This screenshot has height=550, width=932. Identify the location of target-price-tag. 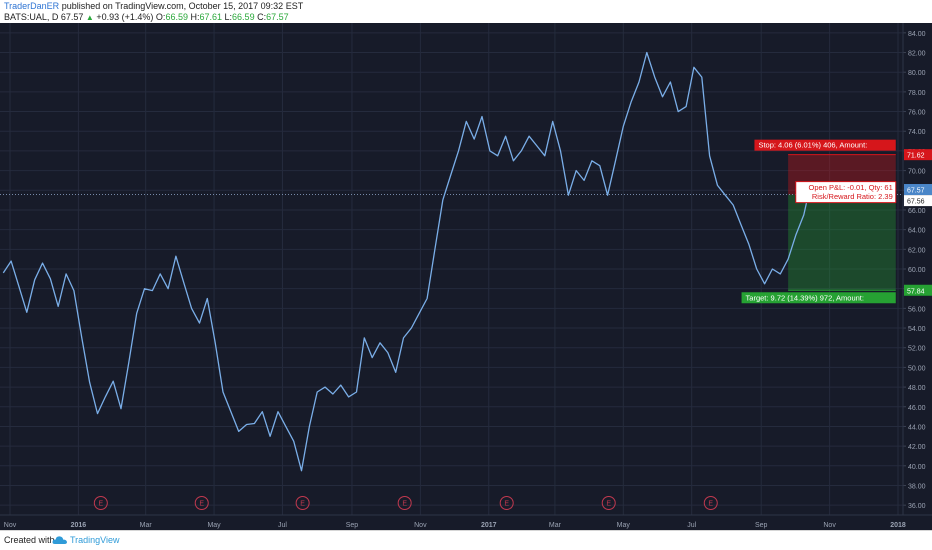
(918, 290).